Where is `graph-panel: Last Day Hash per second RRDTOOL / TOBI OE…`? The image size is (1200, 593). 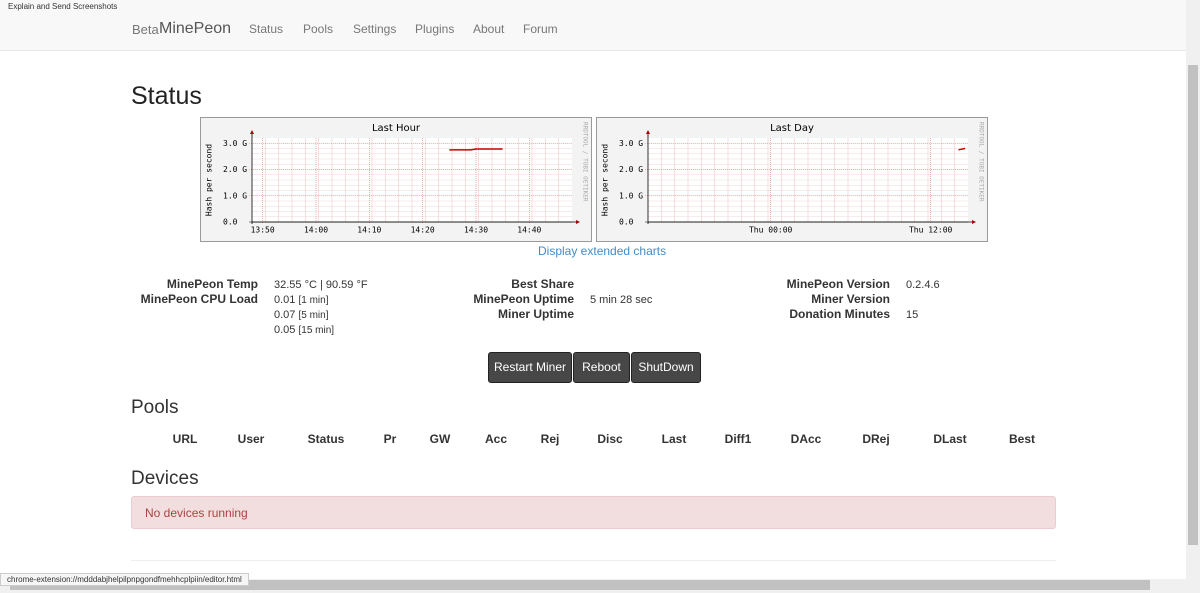
graph-panel: Last Day Hash per second RRDTOOL / TOBI OE… is located at coordinates (792, 179).